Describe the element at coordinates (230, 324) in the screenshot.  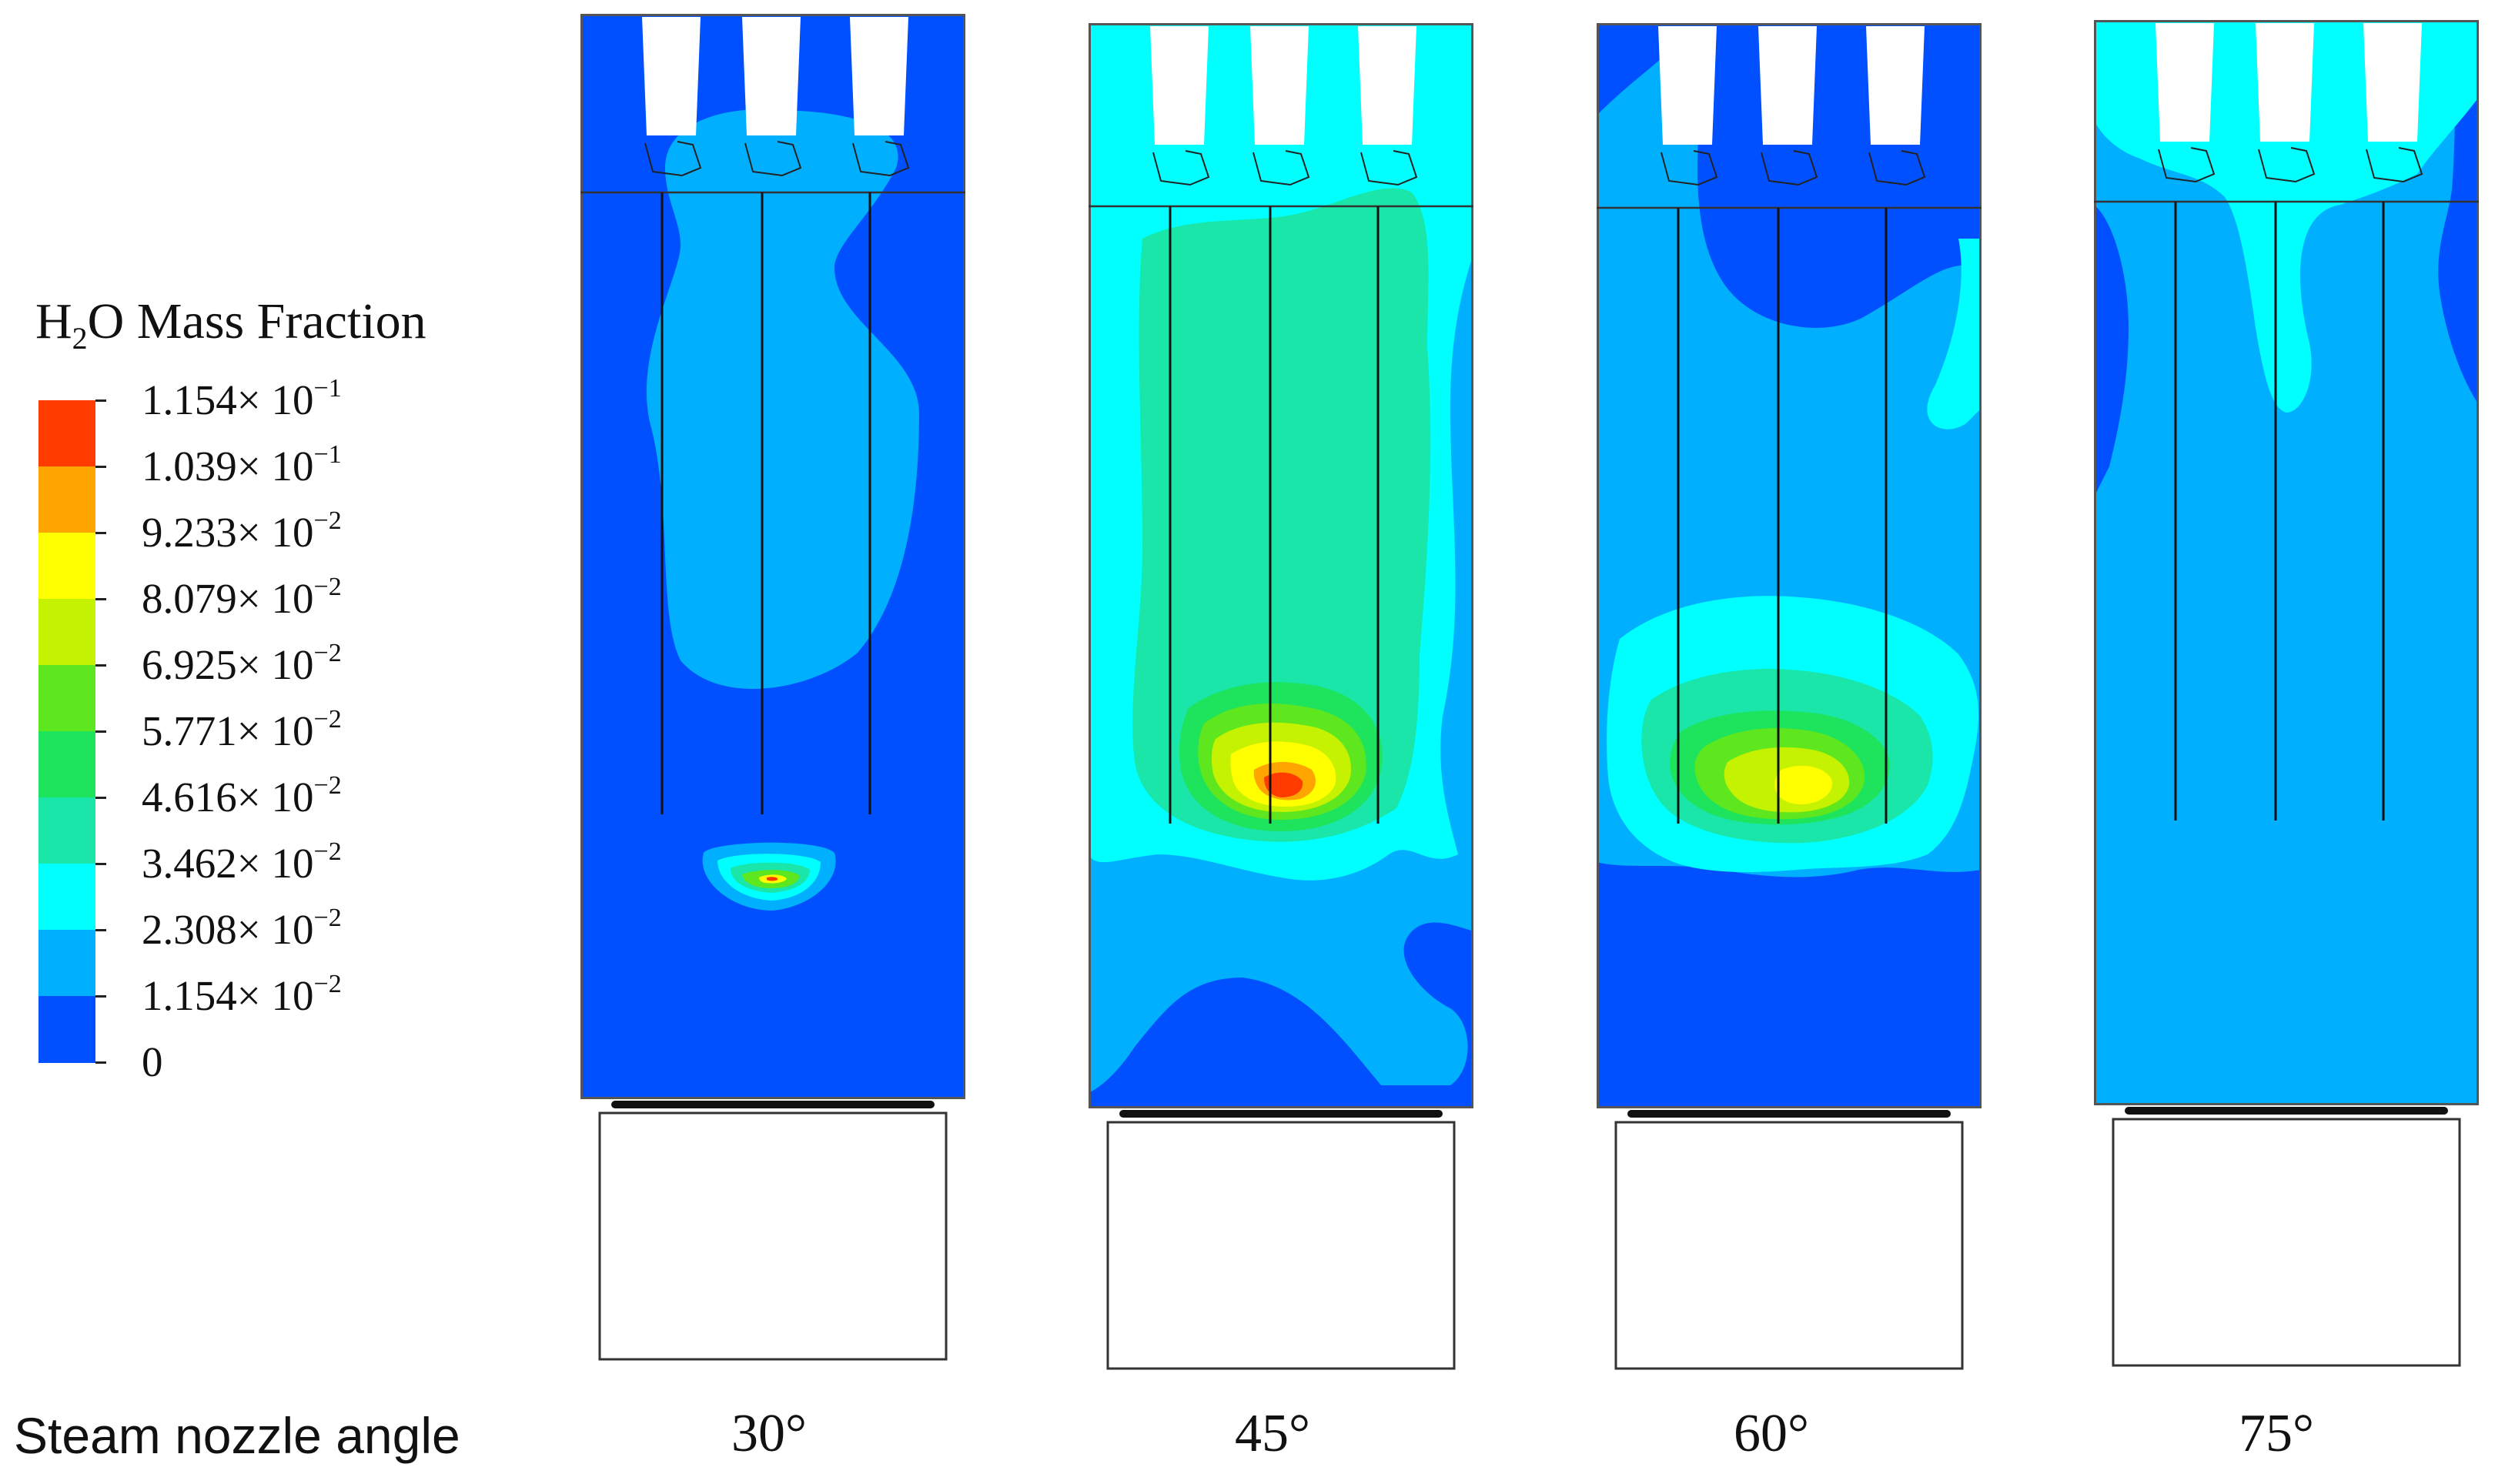
I see `legend-title: H2O Mass Fraction` at that location.